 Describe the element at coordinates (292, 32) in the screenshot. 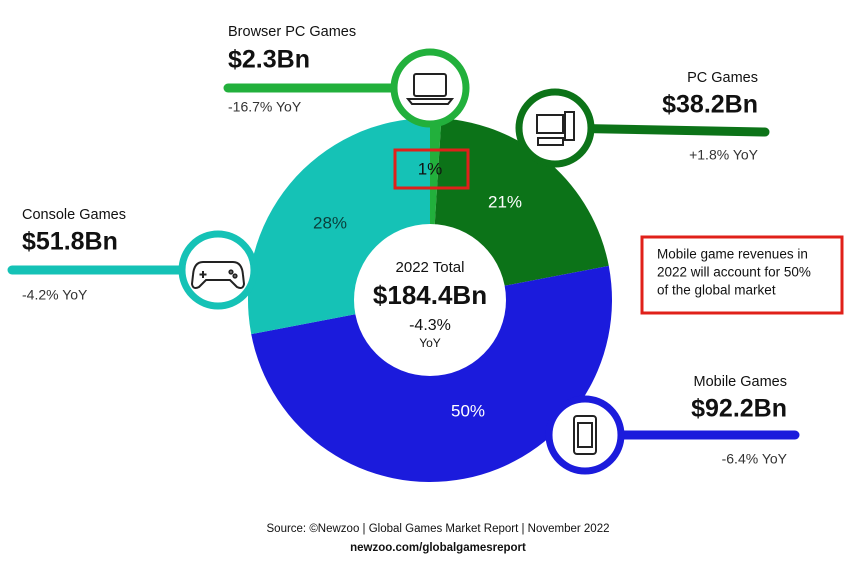

I see `legend-label: Browser PC Games` at that location.